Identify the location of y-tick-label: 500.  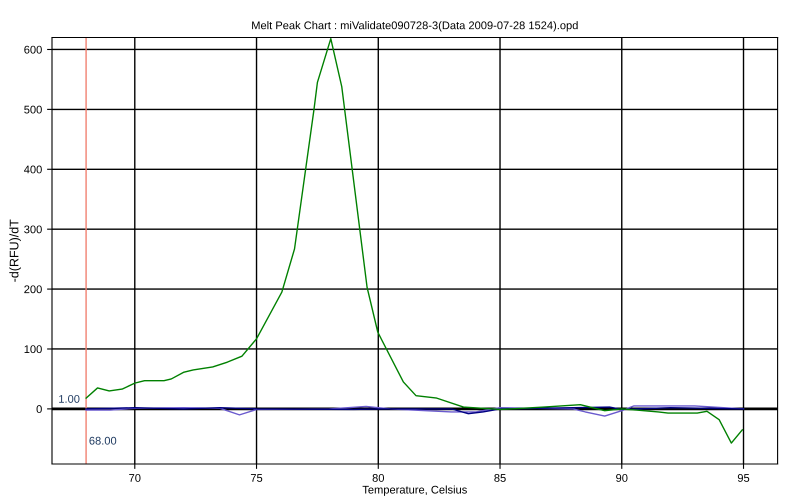
(33, 110).